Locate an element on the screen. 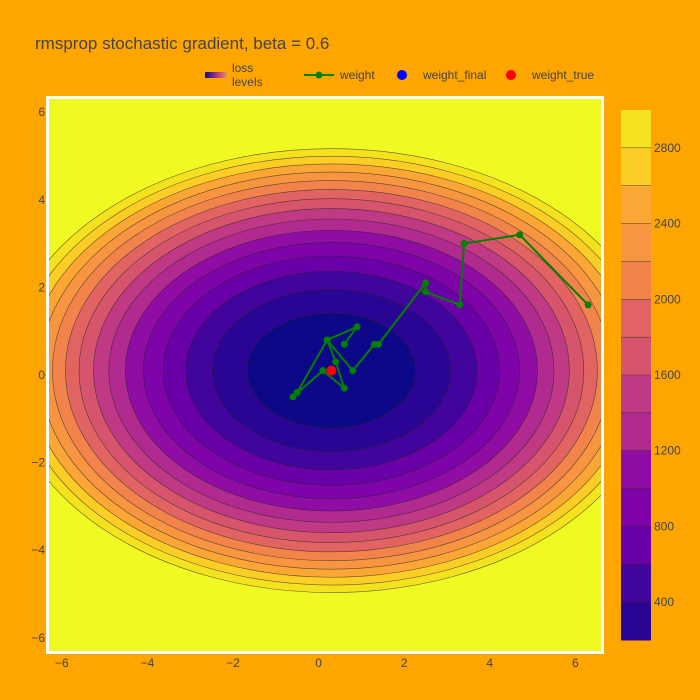  legend-item-weight-final: weight_final is located at coordinates (436, 75).